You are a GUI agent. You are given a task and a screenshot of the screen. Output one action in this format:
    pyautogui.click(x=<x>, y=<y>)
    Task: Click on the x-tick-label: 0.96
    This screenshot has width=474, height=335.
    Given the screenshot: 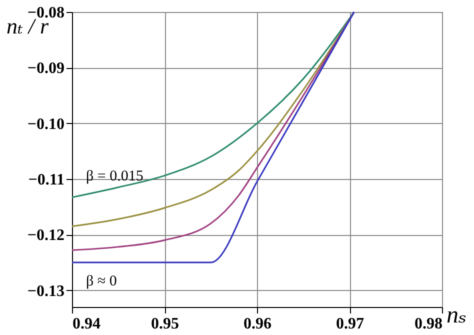 What is the action you would take?
    pyautogui.click(x=258, y=324)
    